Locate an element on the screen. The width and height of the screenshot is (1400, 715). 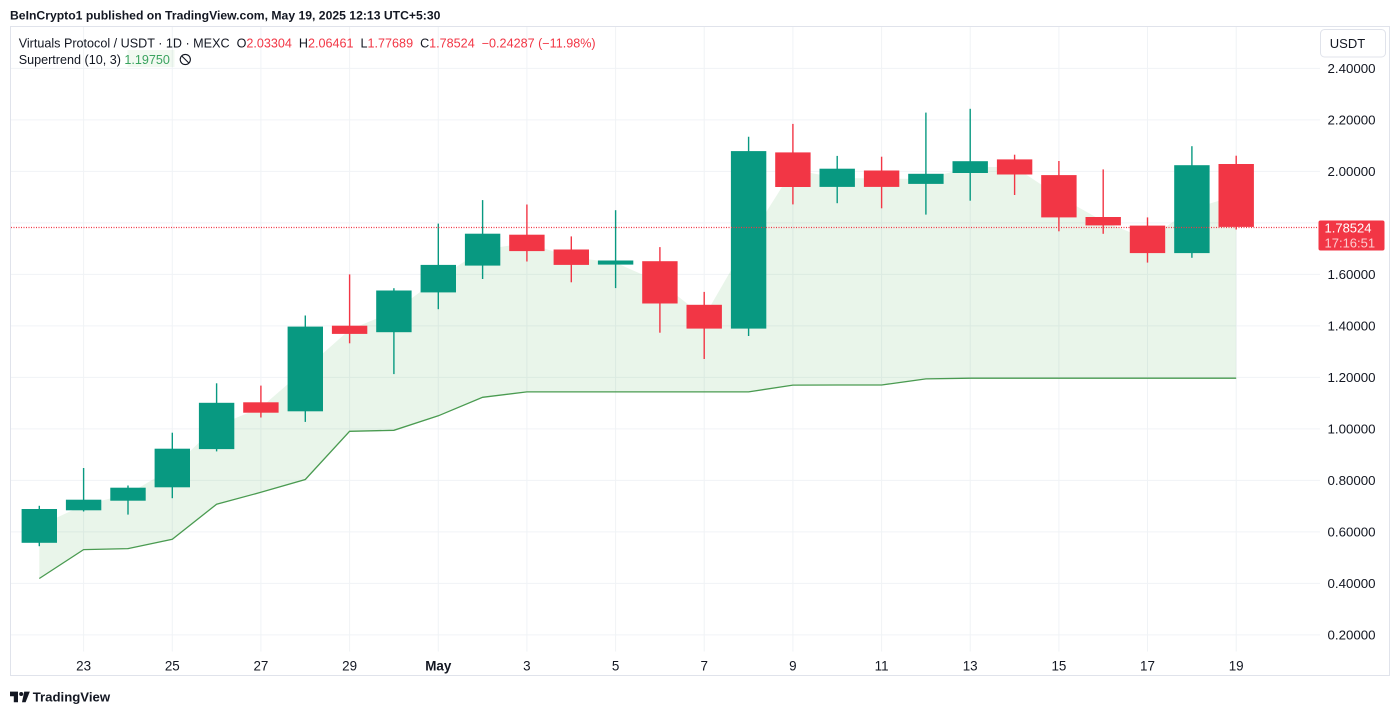
svg-text: 1.60000 is located at coordinates (1352, 274).